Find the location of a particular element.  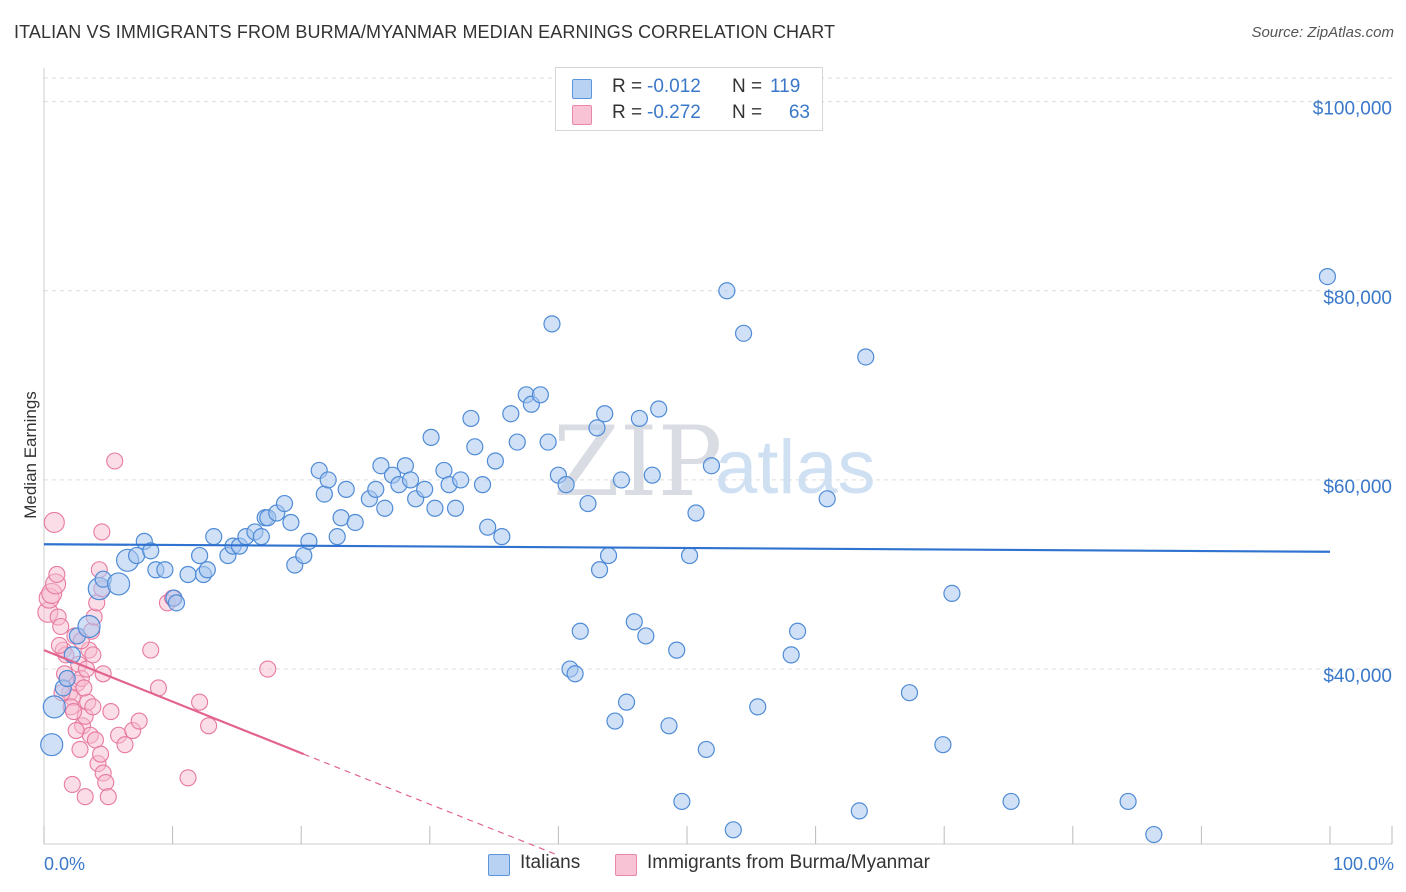

legend-r-value-burma: -0.272 is located at coordinates (674, 112).